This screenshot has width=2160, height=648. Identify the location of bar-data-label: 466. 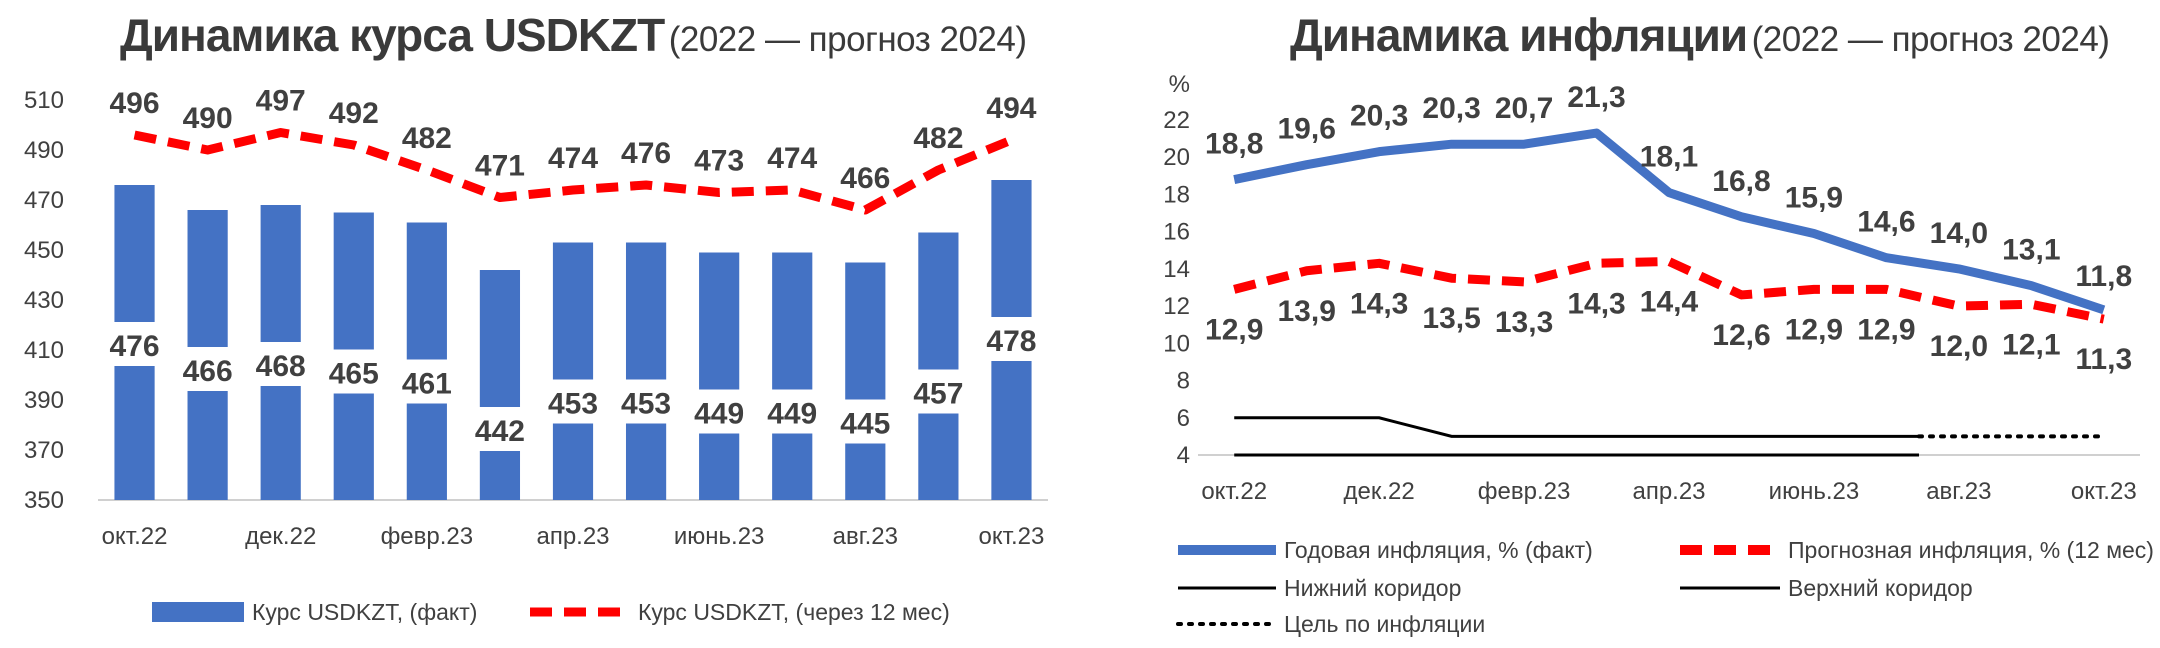
(208, 371).